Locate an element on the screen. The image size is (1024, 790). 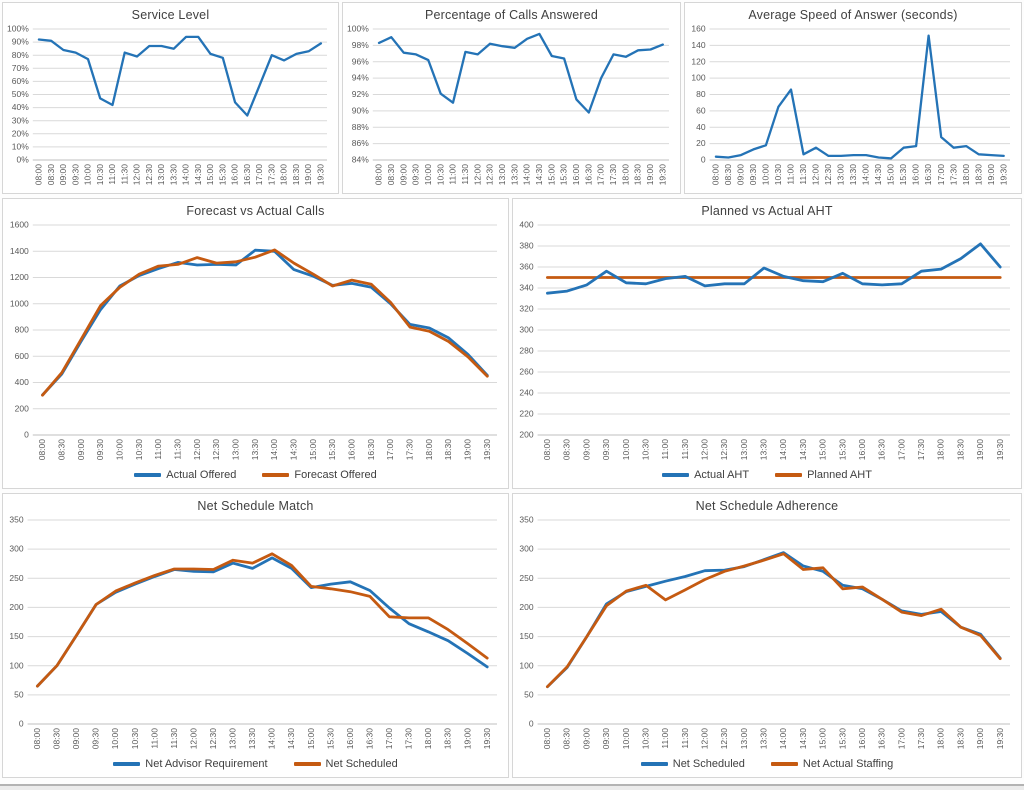
svg-text: 94% is located at coordinates (360, 78).